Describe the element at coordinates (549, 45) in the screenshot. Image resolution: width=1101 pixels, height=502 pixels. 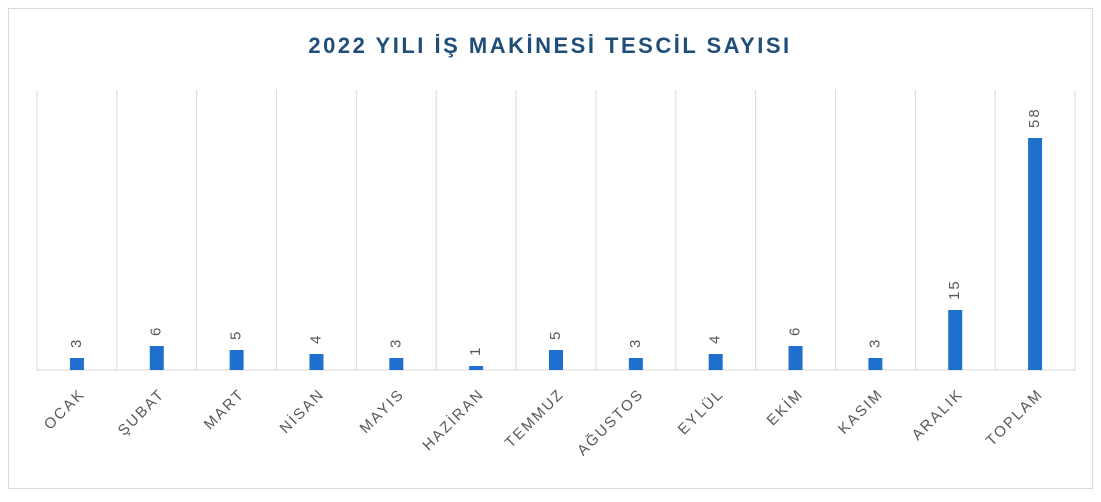
I see `chart-title: 2022 YILI İŞ MAKİNESİ TESCİL SAYISI` at that location.